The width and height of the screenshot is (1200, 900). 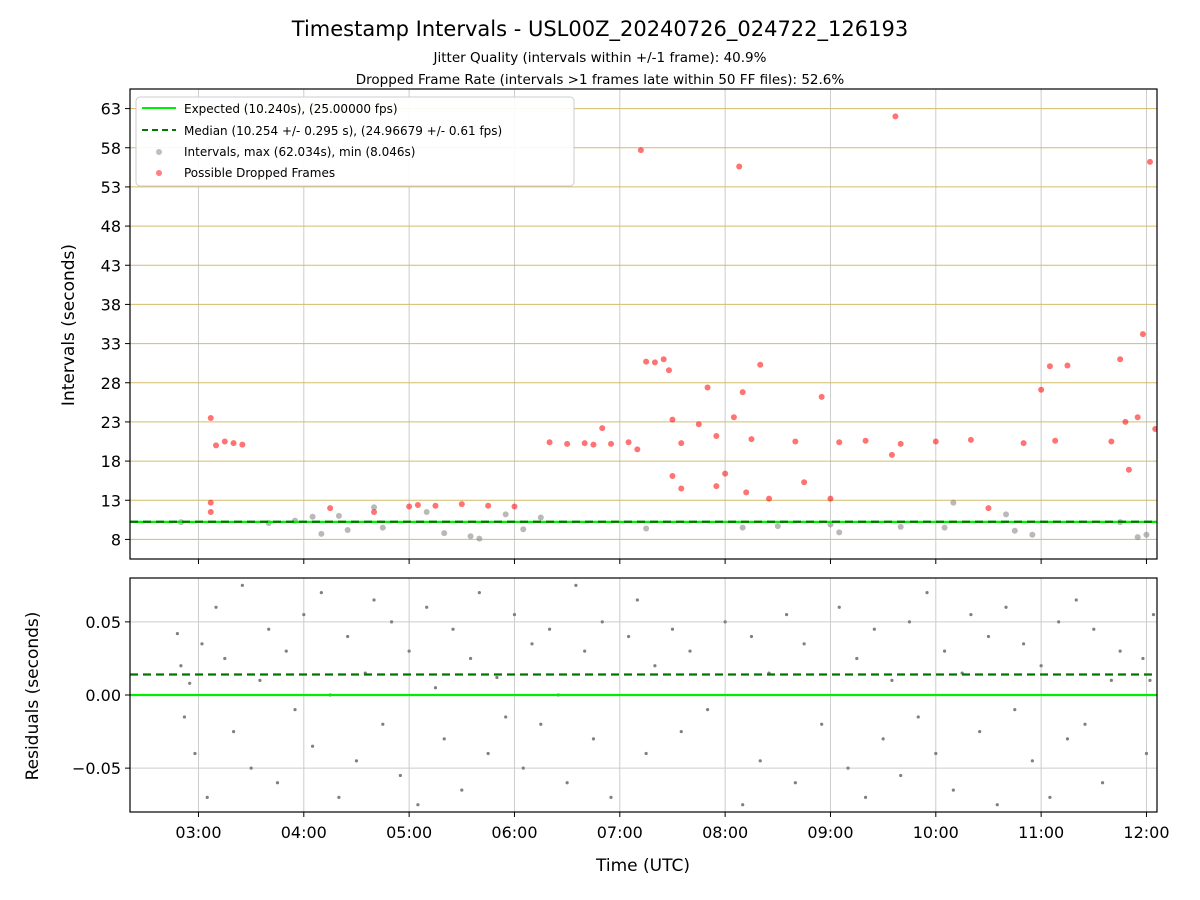 What do you see at coordinates (111, 304) in the screenshot?
I see `top-y-tick-label: 38` at bounding box center [111, 304].